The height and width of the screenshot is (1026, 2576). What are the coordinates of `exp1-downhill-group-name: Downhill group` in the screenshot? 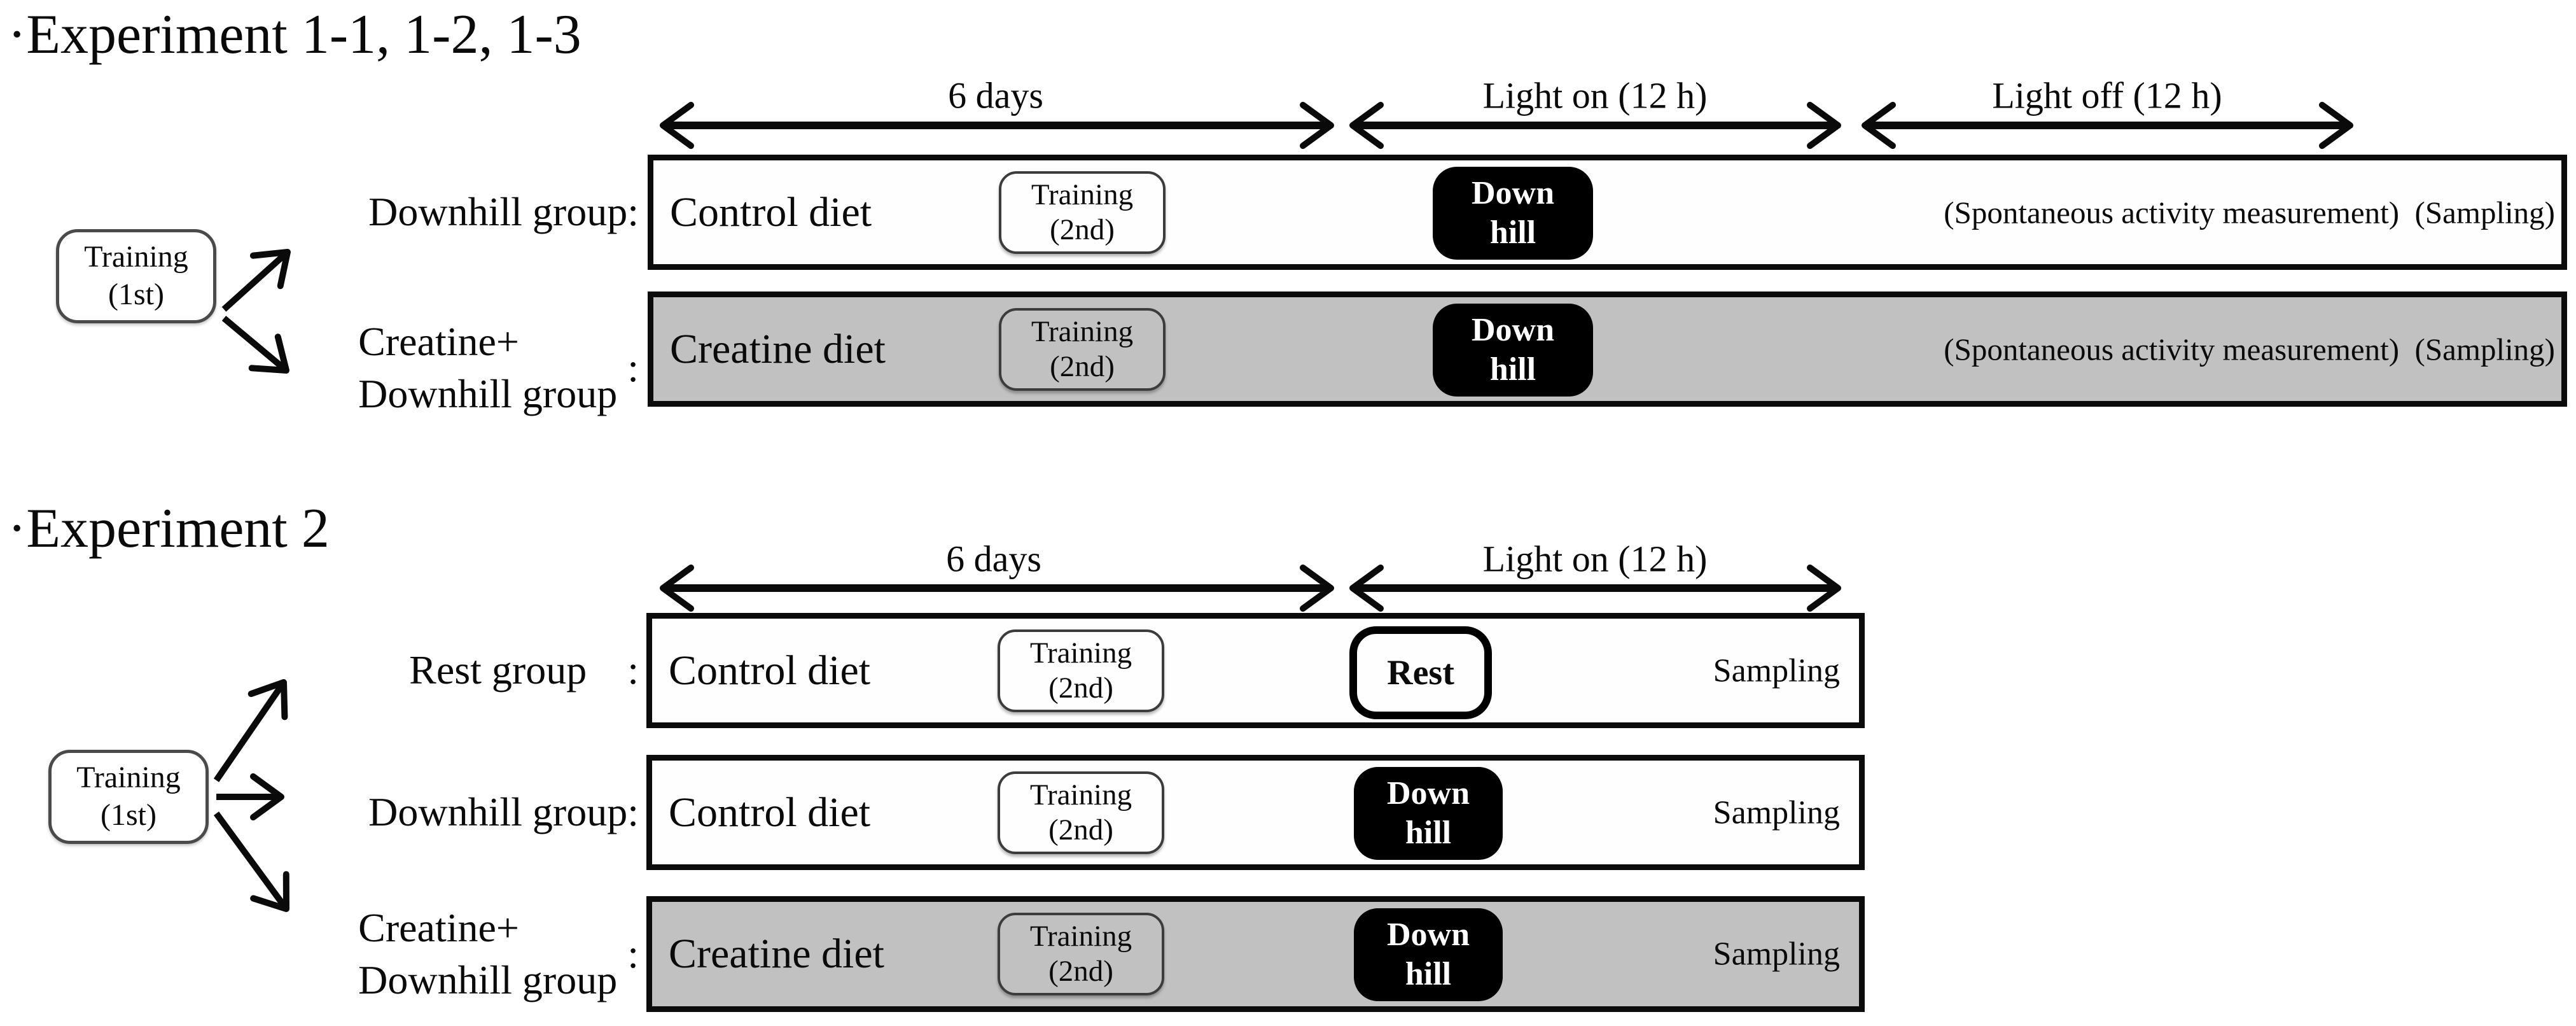 It's located at (498, 212).